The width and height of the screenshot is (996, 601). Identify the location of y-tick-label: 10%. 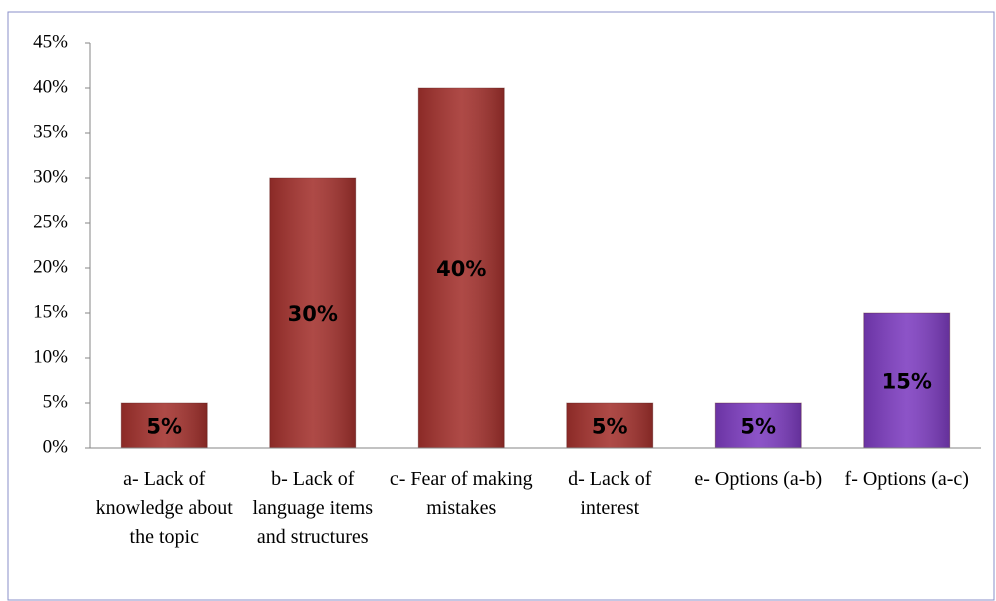
(50, 356).